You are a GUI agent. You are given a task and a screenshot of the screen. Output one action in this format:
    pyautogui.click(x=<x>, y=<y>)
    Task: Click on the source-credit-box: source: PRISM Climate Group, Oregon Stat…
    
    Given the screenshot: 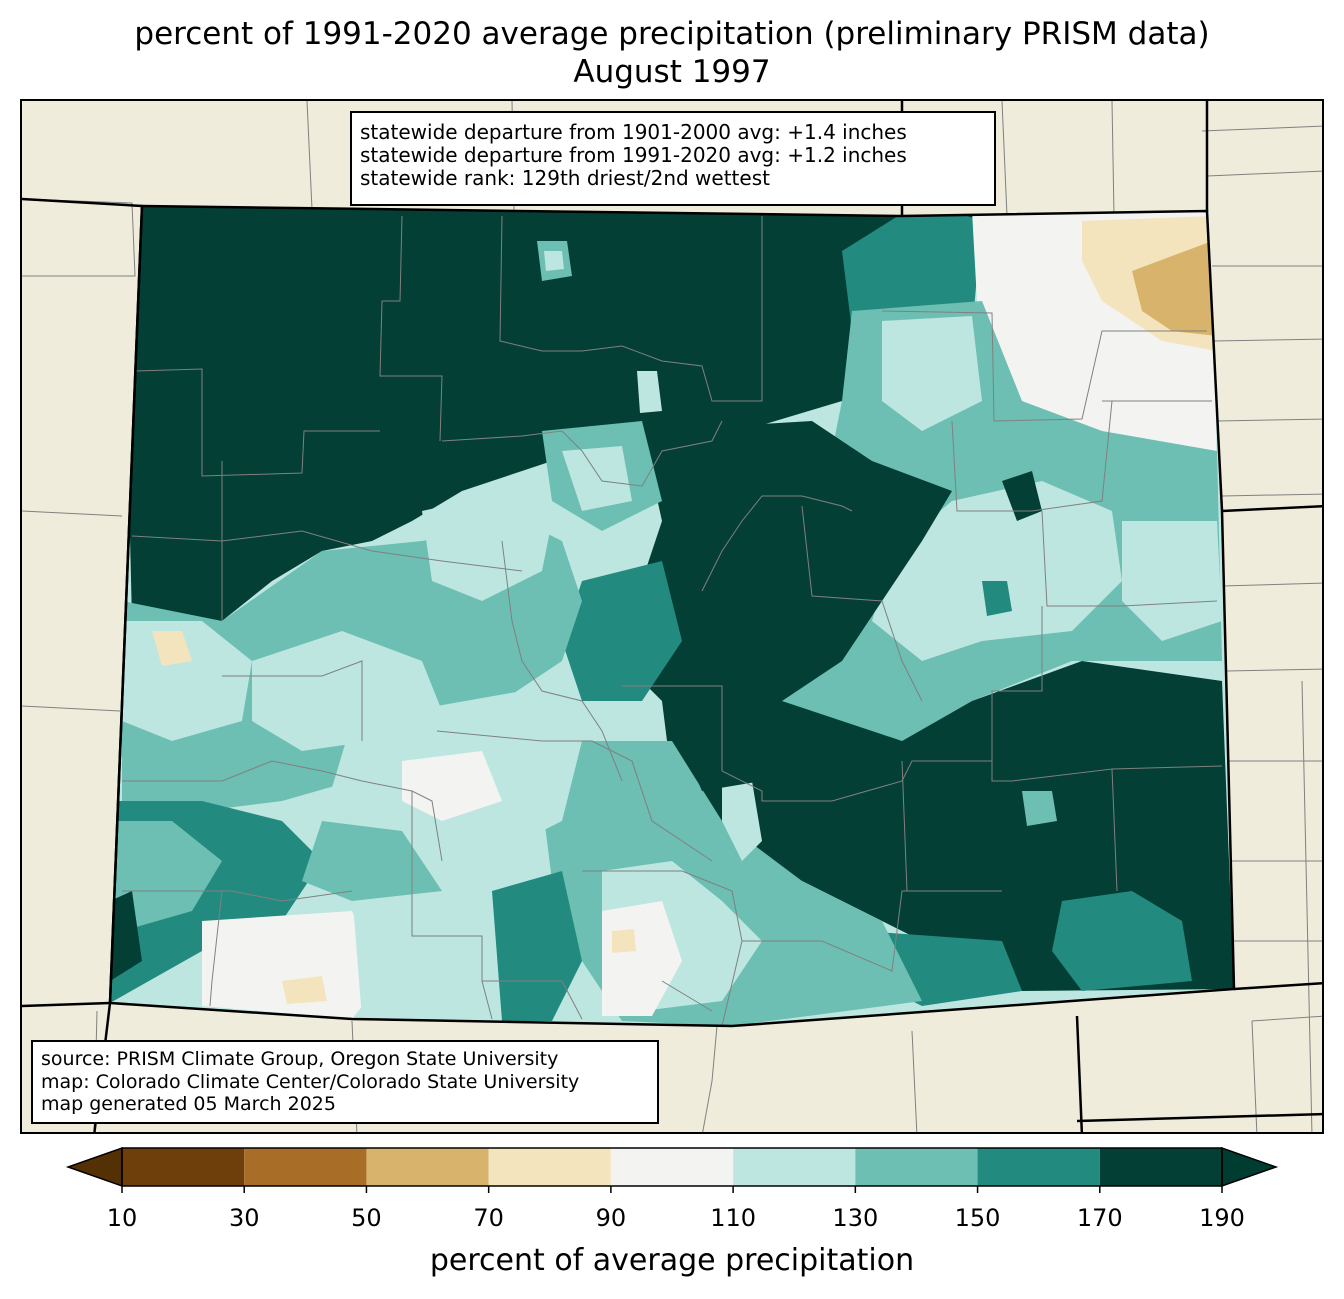 What is the action you would take?
    pyautogui.click(x=345, y=1082)
    